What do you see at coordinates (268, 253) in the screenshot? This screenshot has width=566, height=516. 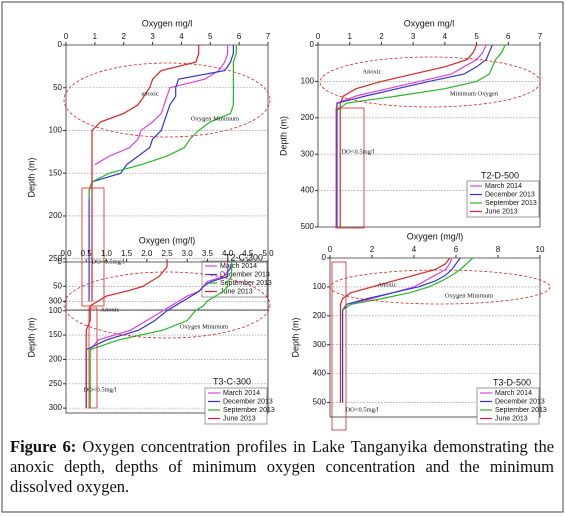 I see `x-tick-label: 5.0` at bounding box center [268, 253].